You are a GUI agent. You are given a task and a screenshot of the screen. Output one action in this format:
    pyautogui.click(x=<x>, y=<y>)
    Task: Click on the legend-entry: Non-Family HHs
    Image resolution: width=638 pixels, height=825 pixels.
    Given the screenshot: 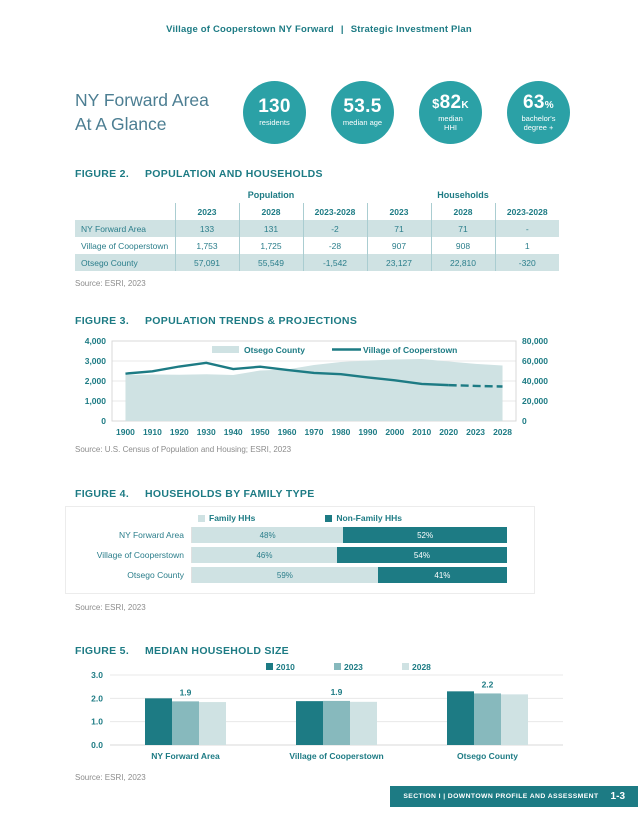 What is the action you would take?
    pyautogui.click(x=363, y=518)
    